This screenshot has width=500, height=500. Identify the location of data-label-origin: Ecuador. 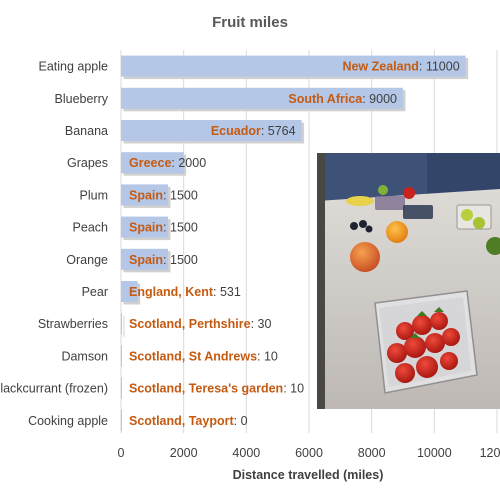
(236, 131).